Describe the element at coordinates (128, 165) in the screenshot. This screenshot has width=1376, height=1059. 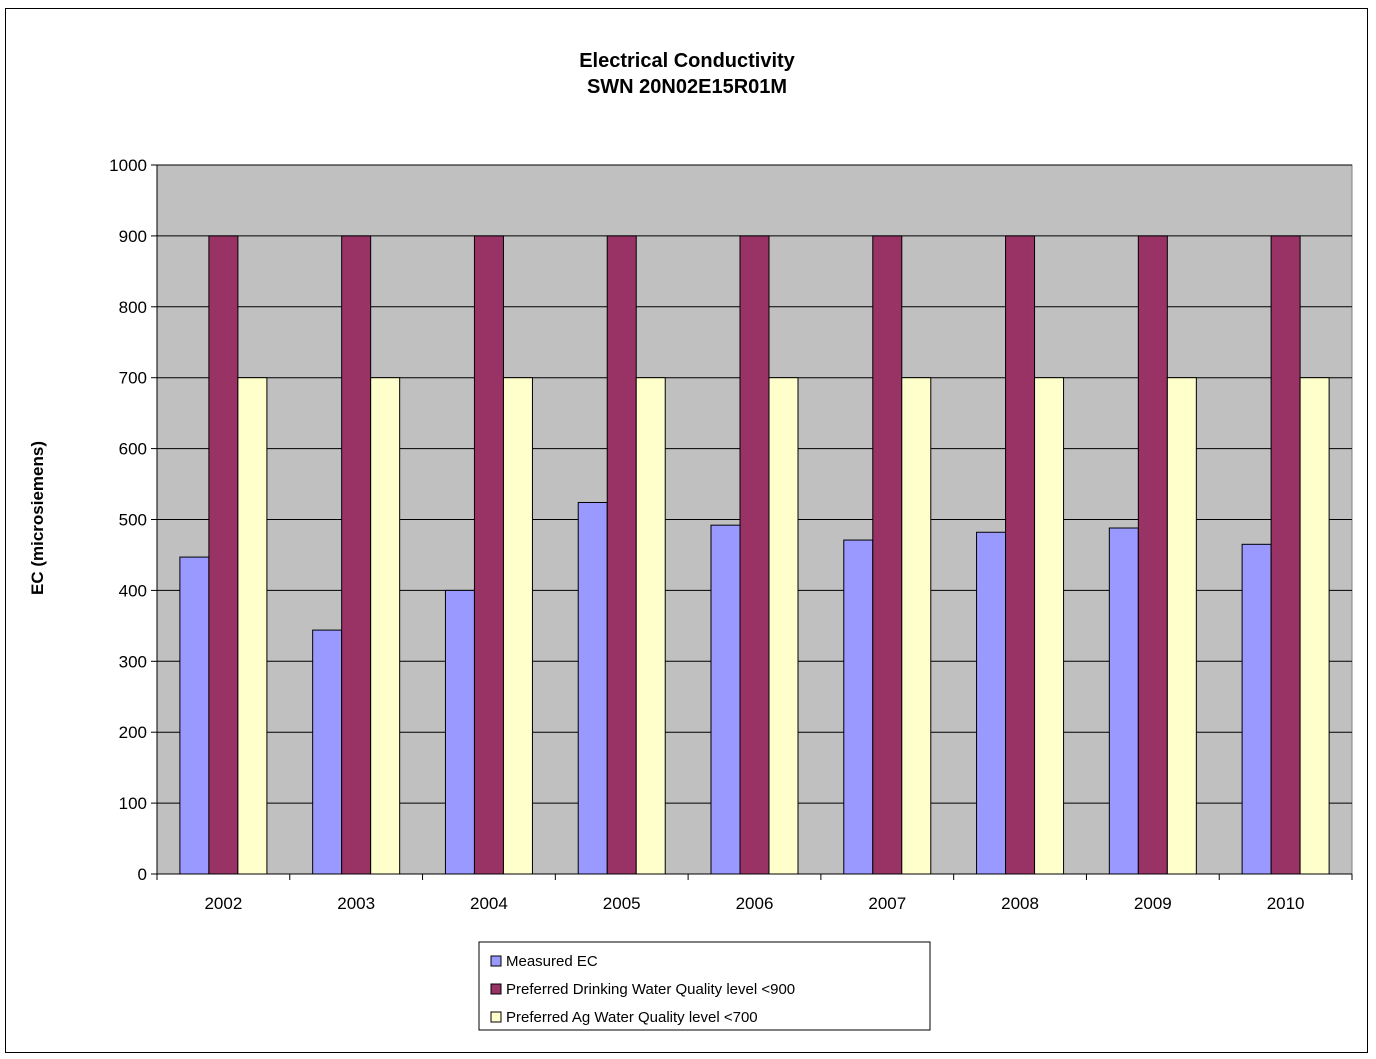
I see `y-tick-label-1000: 1000` at that location.